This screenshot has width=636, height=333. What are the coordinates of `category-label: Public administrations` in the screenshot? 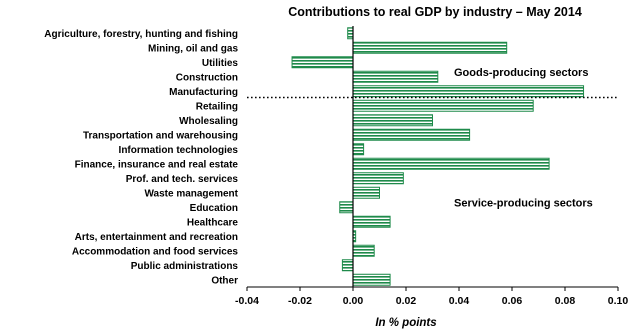 It's located at (185, 266).